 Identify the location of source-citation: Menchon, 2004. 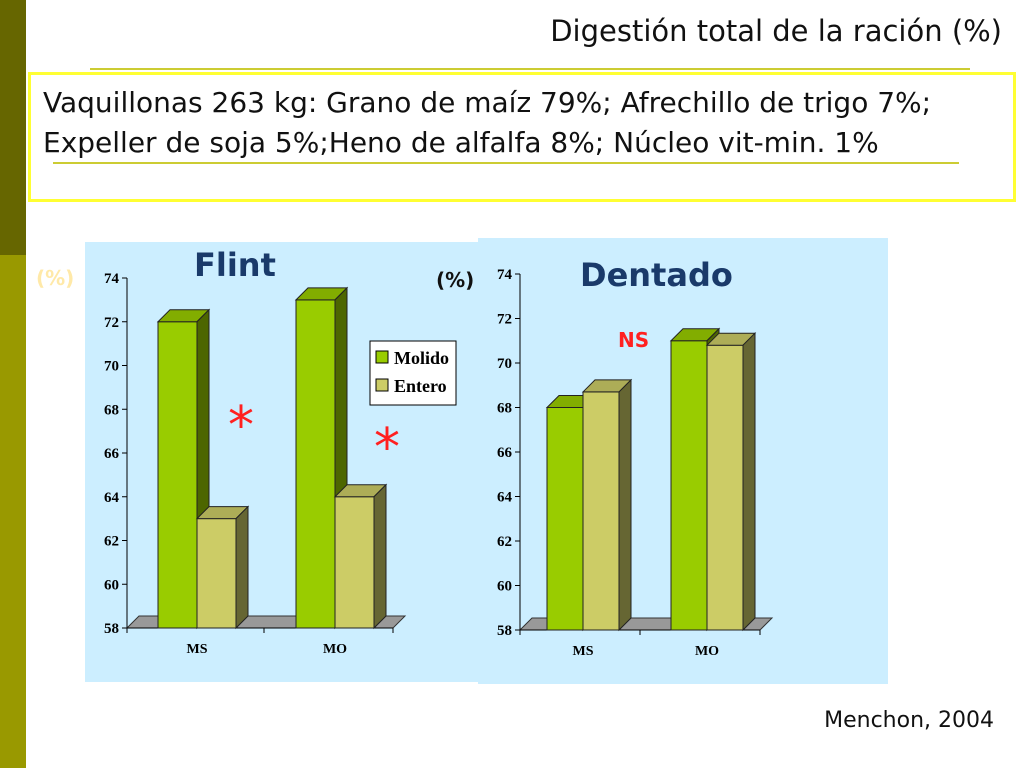
(909, 720).